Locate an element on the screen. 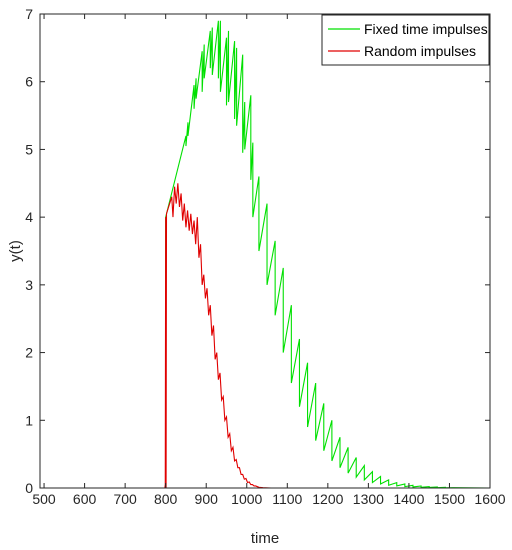  y-tick-label: 4 is located at coordinates (29, 217).